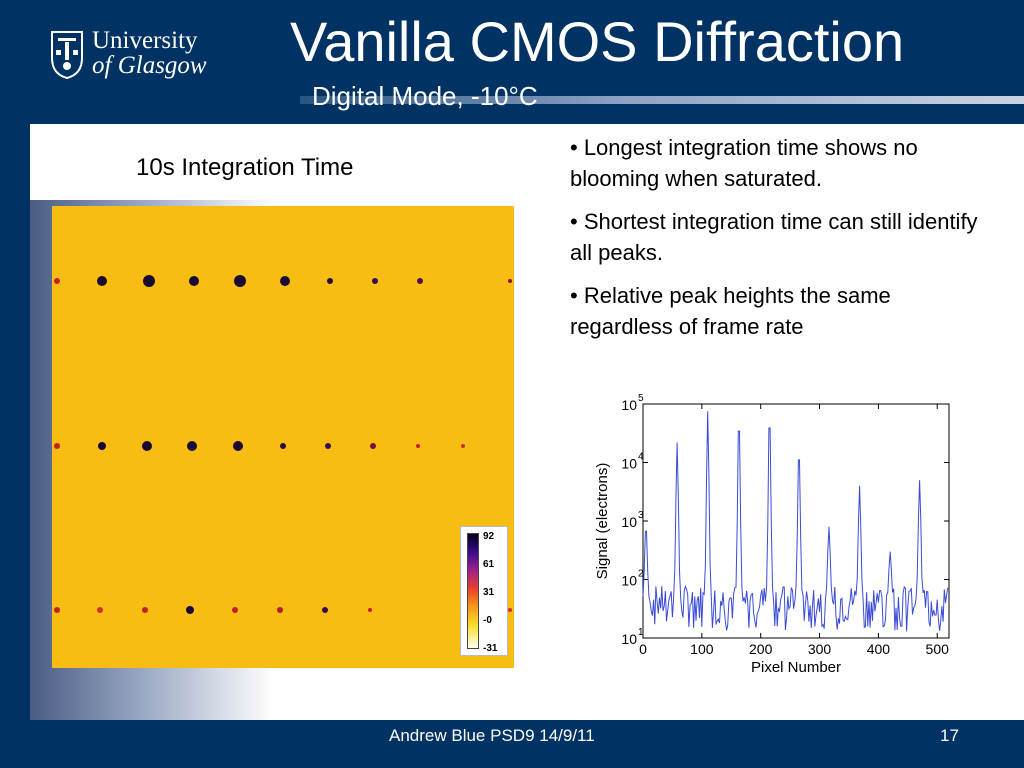 The height and width of the screenshot is (768, 1024). I want to click on x-tick-label: 200, so click(761, 649).